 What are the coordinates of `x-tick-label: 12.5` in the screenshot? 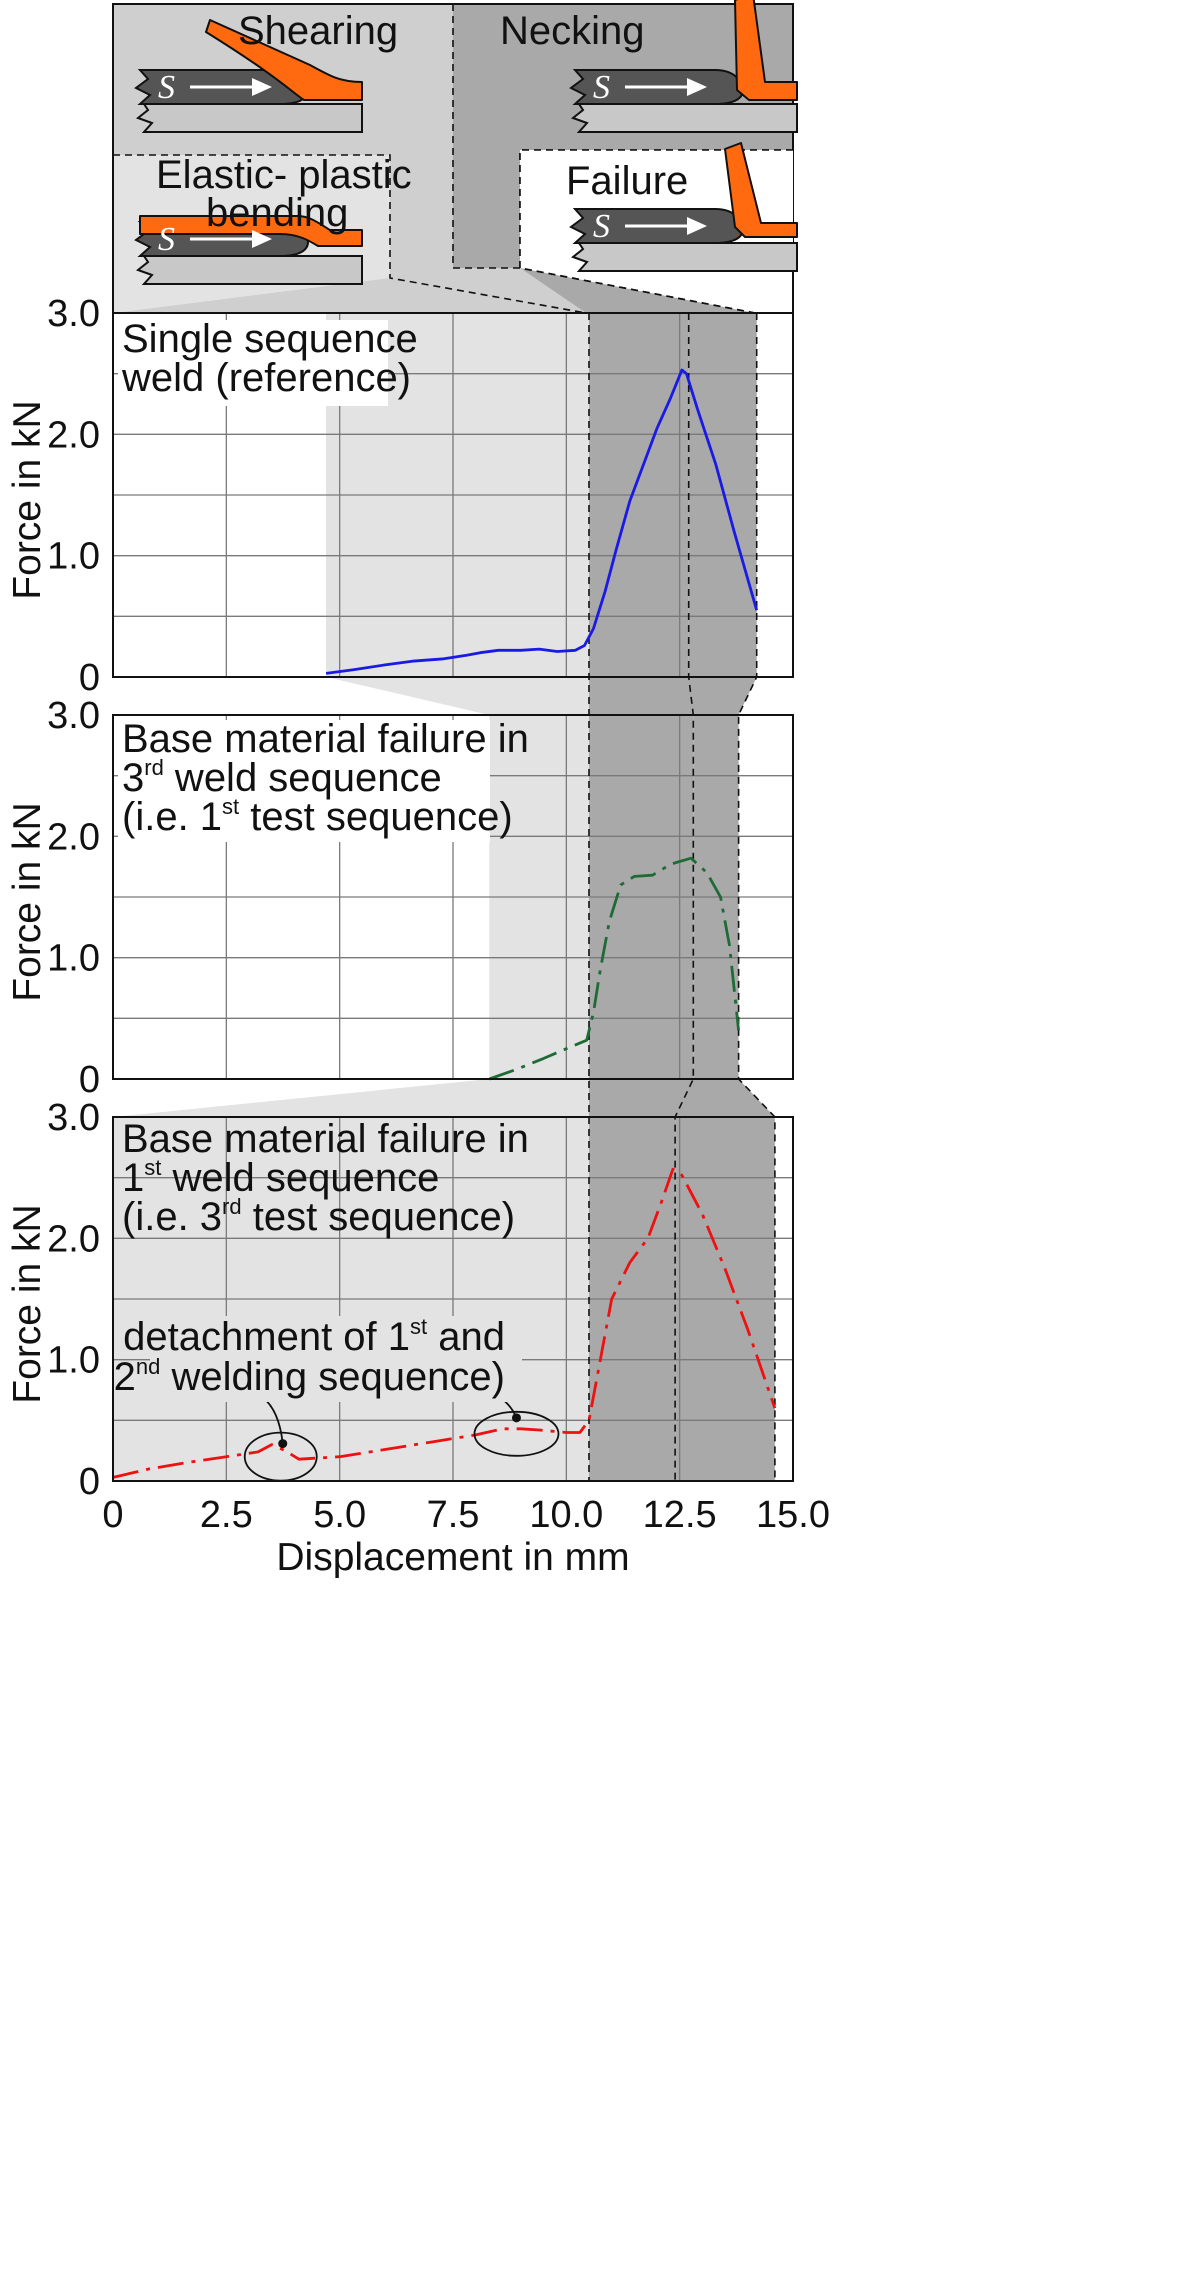 It's located at (680, 1515).